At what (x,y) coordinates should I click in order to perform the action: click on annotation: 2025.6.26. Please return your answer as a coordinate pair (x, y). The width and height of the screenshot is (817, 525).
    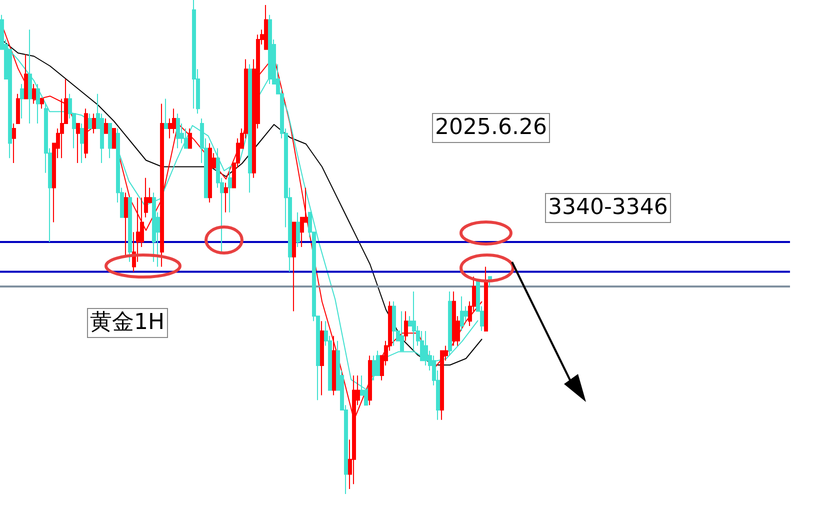
    Looking at the image, I should click on (491, 128).